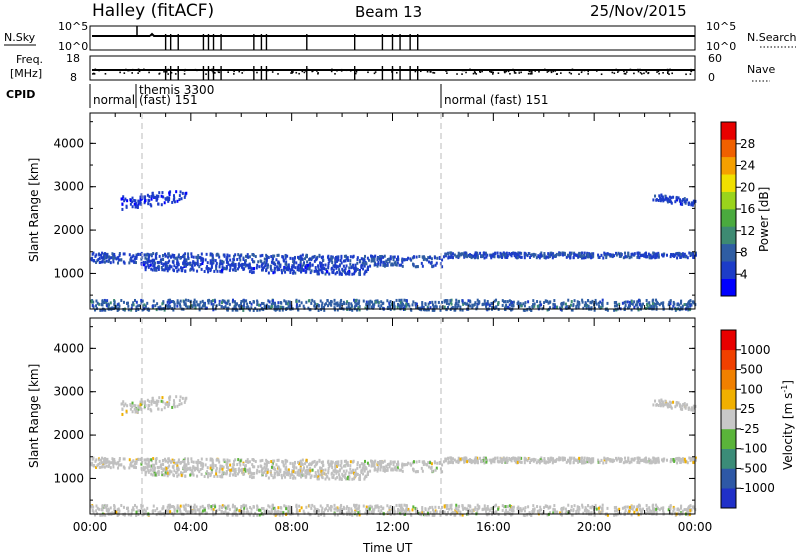 The height and width of the screenshot is (554, 800). Describe the element at coordinates (721, 26) in the screenshot. I see `nsearch-tick-top: 10^5` at that location.